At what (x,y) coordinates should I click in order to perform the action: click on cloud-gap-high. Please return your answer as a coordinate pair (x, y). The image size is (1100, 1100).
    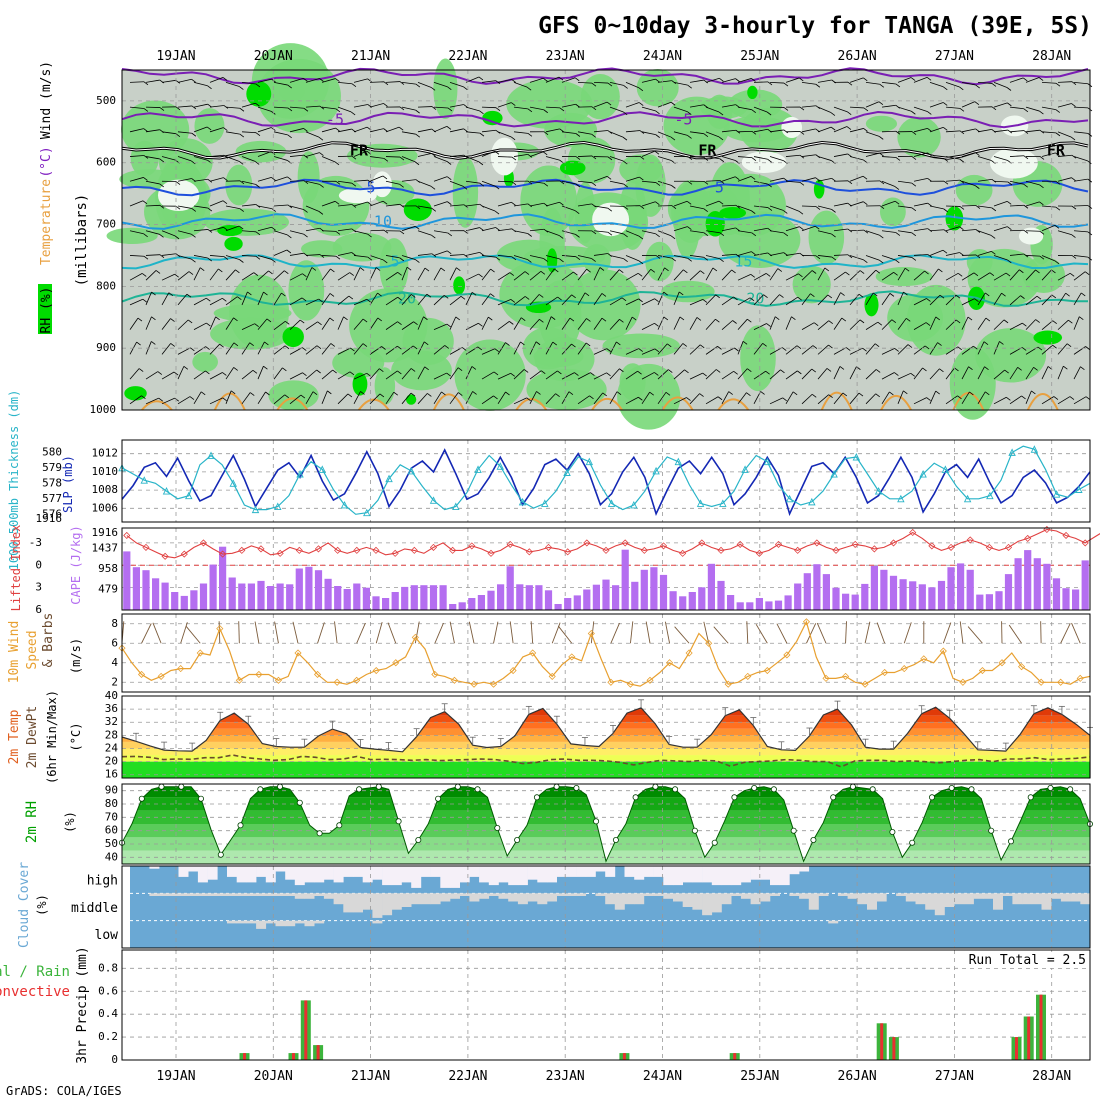
    Looking at the image, I should click on (794, 870).